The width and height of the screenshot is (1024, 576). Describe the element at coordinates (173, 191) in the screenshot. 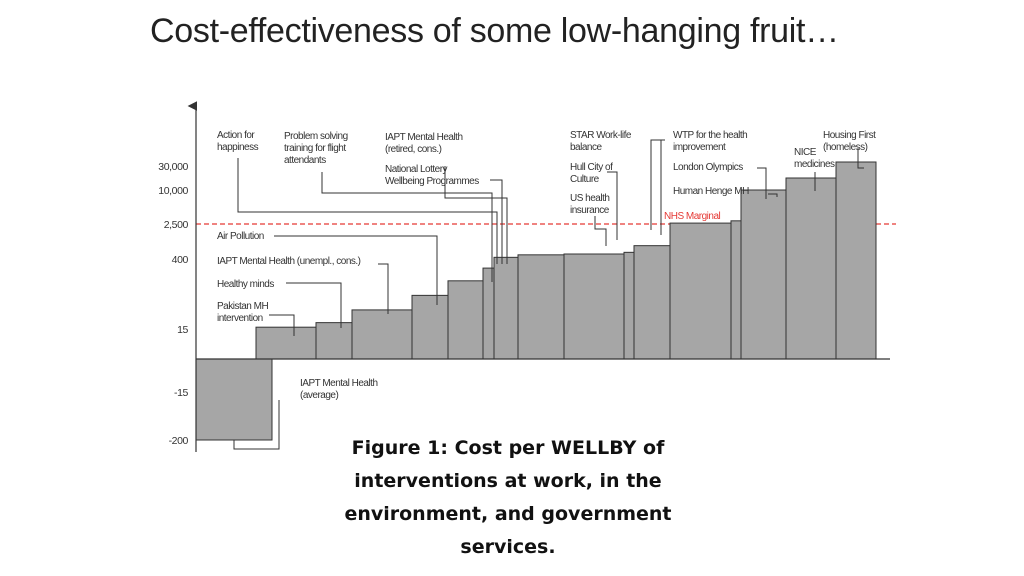

I see `y-tick-label: 10,000` at that location.